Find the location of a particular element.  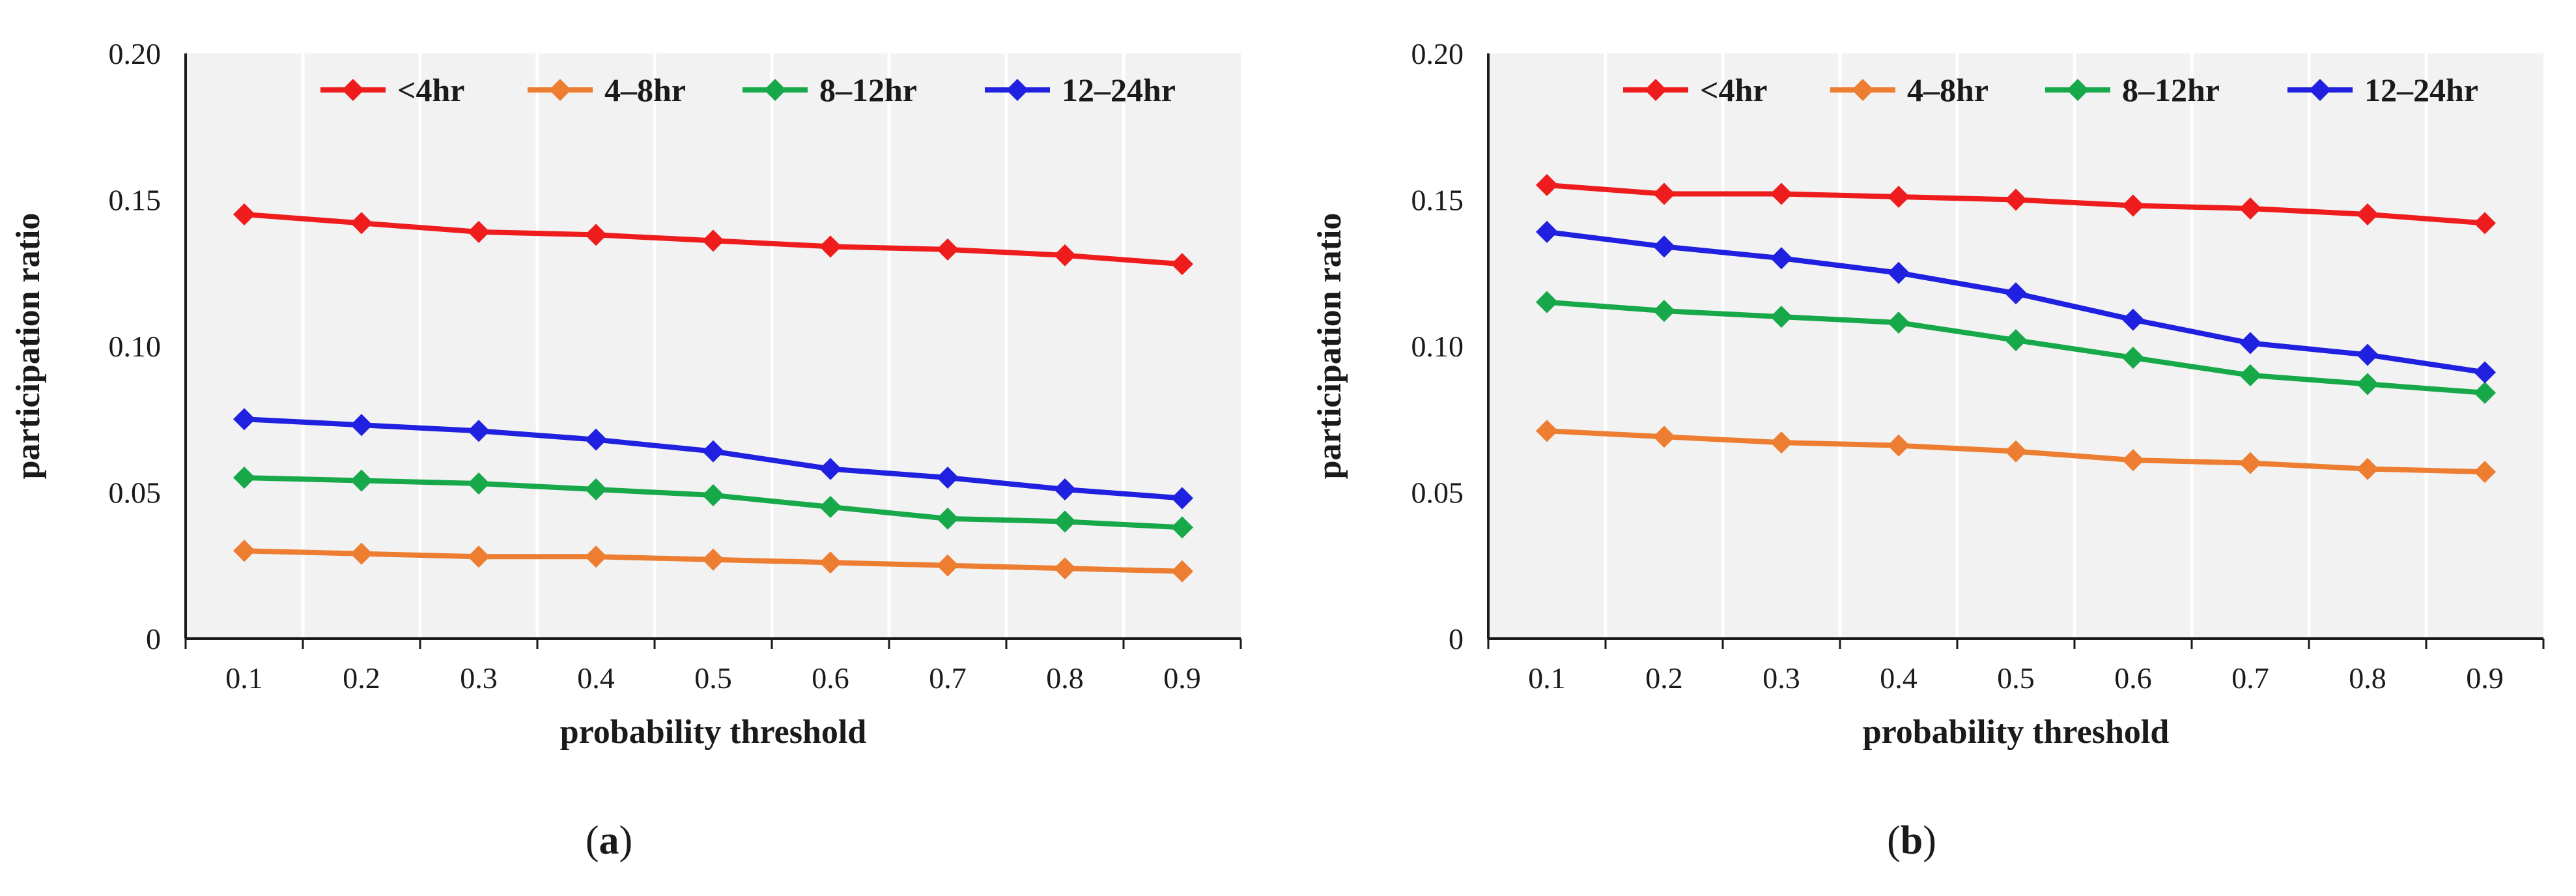

panel-caption: (a) is located at coordinates (609, 841).